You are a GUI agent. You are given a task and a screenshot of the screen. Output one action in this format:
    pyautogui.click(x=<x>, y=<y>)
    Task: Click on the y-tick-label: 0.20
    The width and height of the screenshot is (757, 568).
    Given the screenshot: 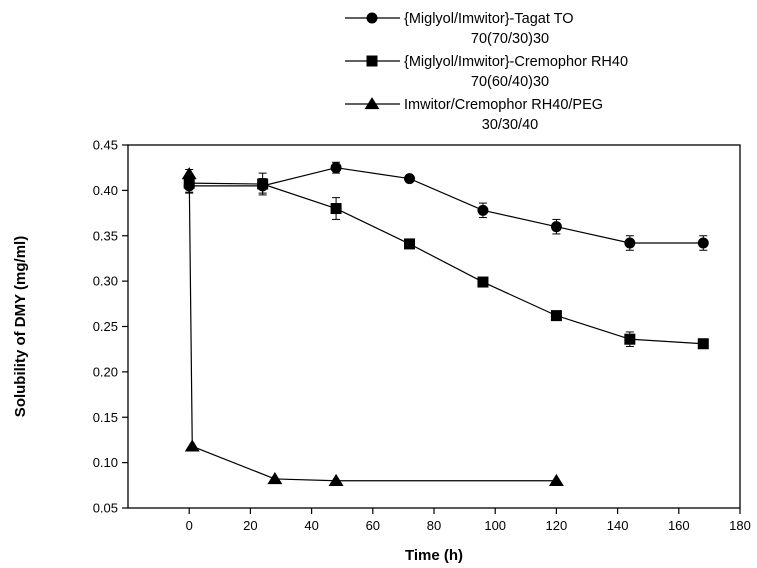 What is the action you would take?
    pyautogui.click(x=105, y=371)
    